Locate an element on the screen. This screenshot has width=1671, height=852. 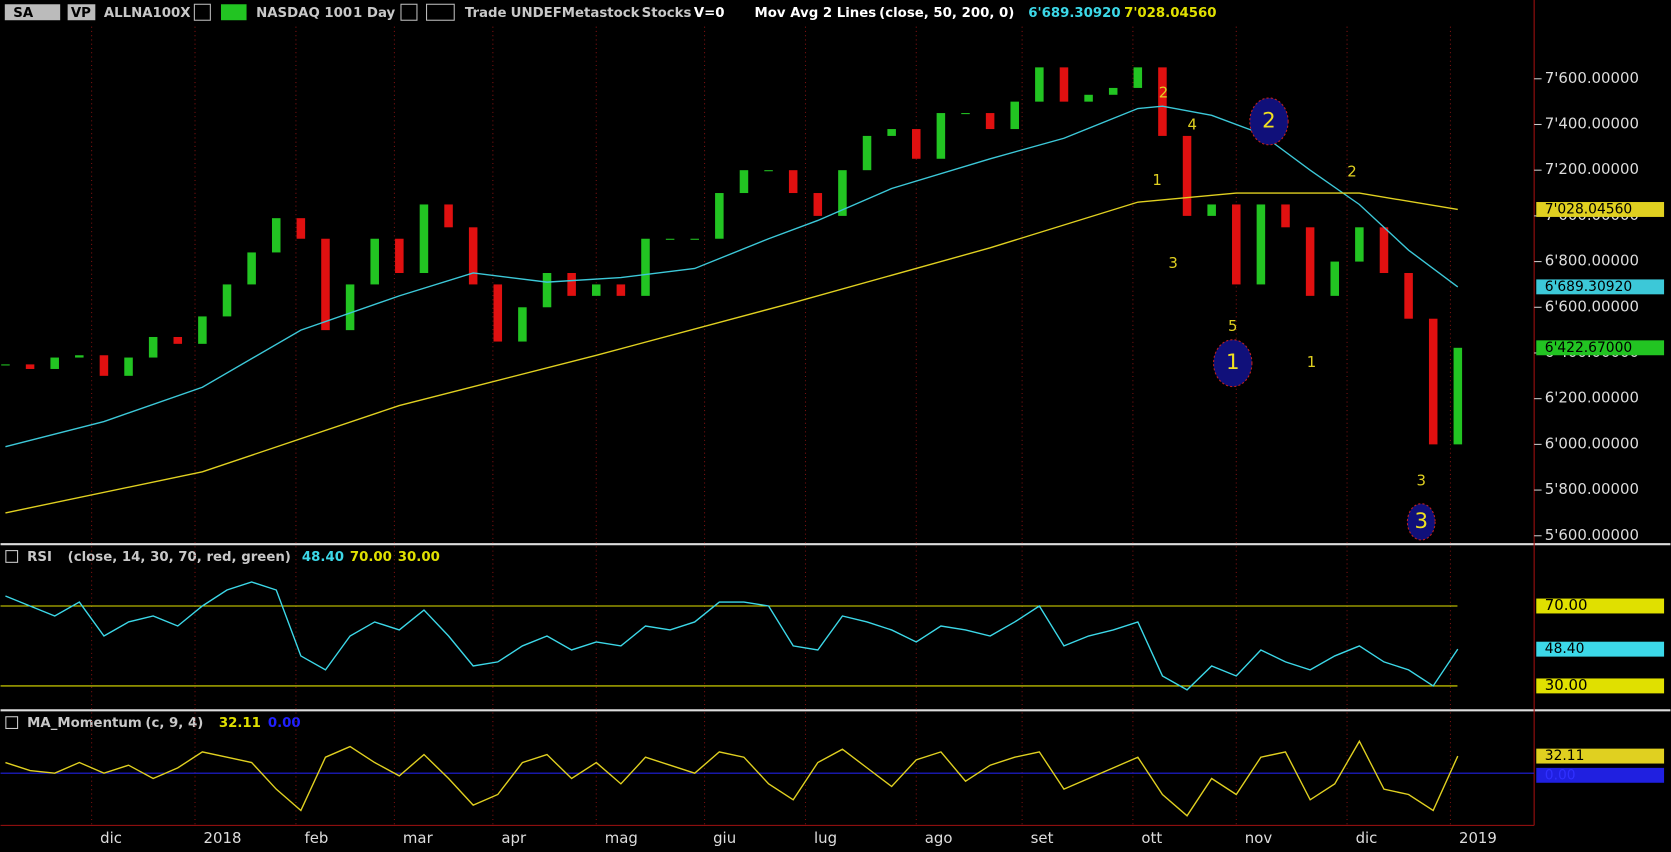
indicator-line is located at coordinates (732, 778).